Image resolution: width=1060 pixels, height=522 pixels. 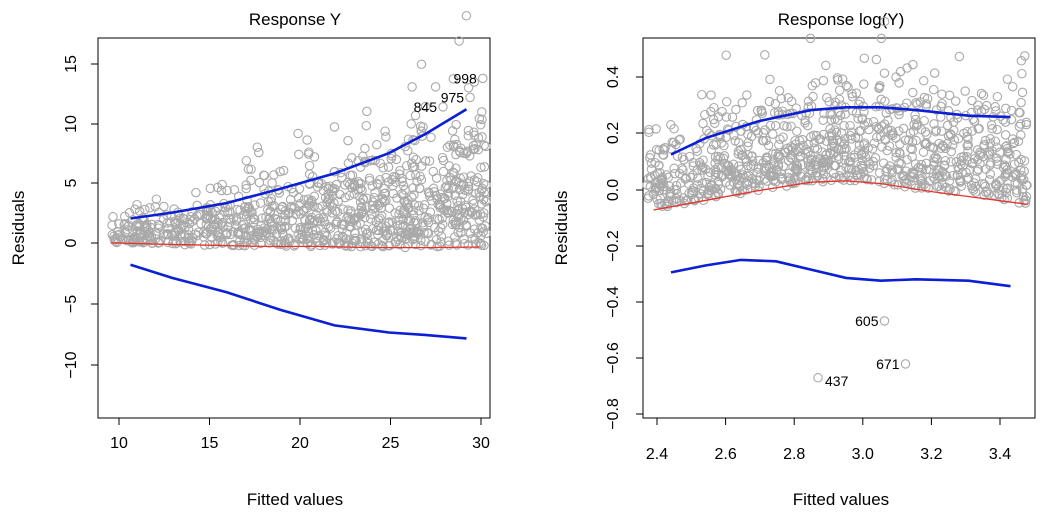 I want to click on y-axis: −10 −5 0 5 10 15, so click(x=81, y=217).